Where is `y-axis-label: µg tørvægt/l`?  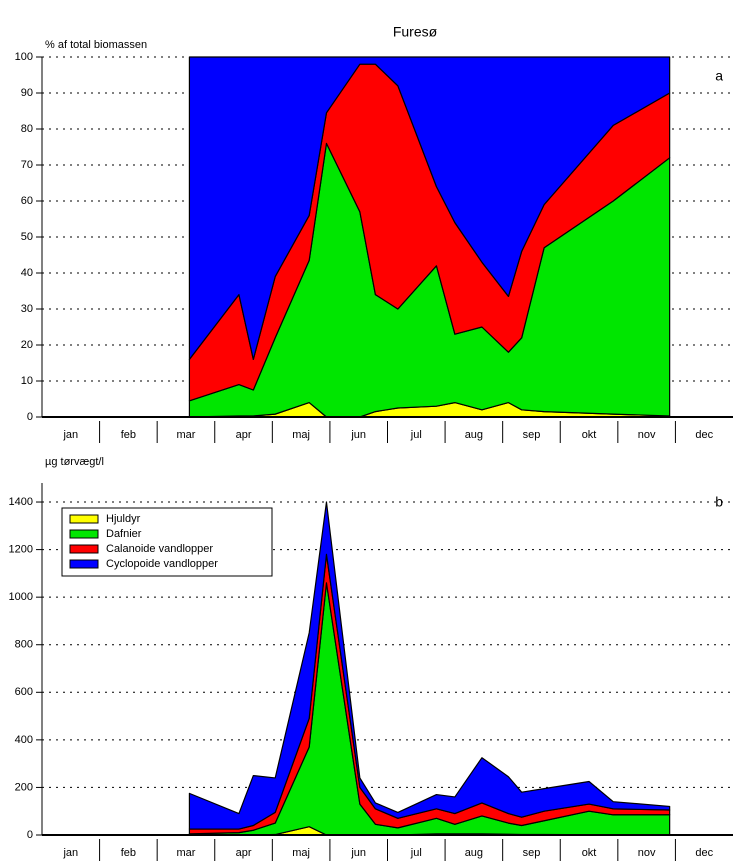 y-axis-label: µg tørvægt/l is located at coordinates (74, 462).